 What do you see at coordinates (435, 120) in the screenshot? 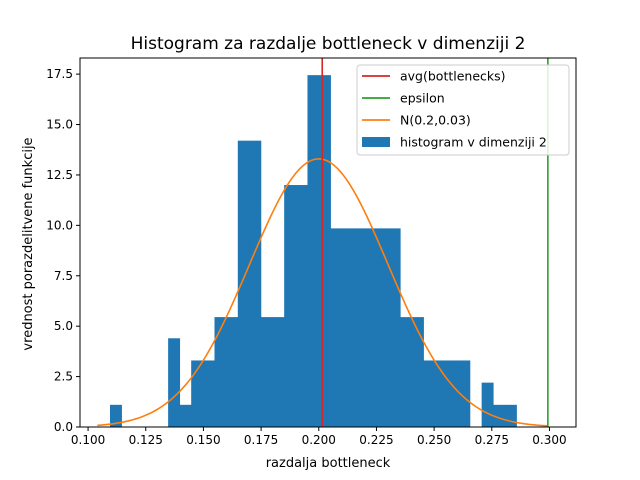
I see `legend-label: N(0.2,0.03)` at bounding box center [435, 120].